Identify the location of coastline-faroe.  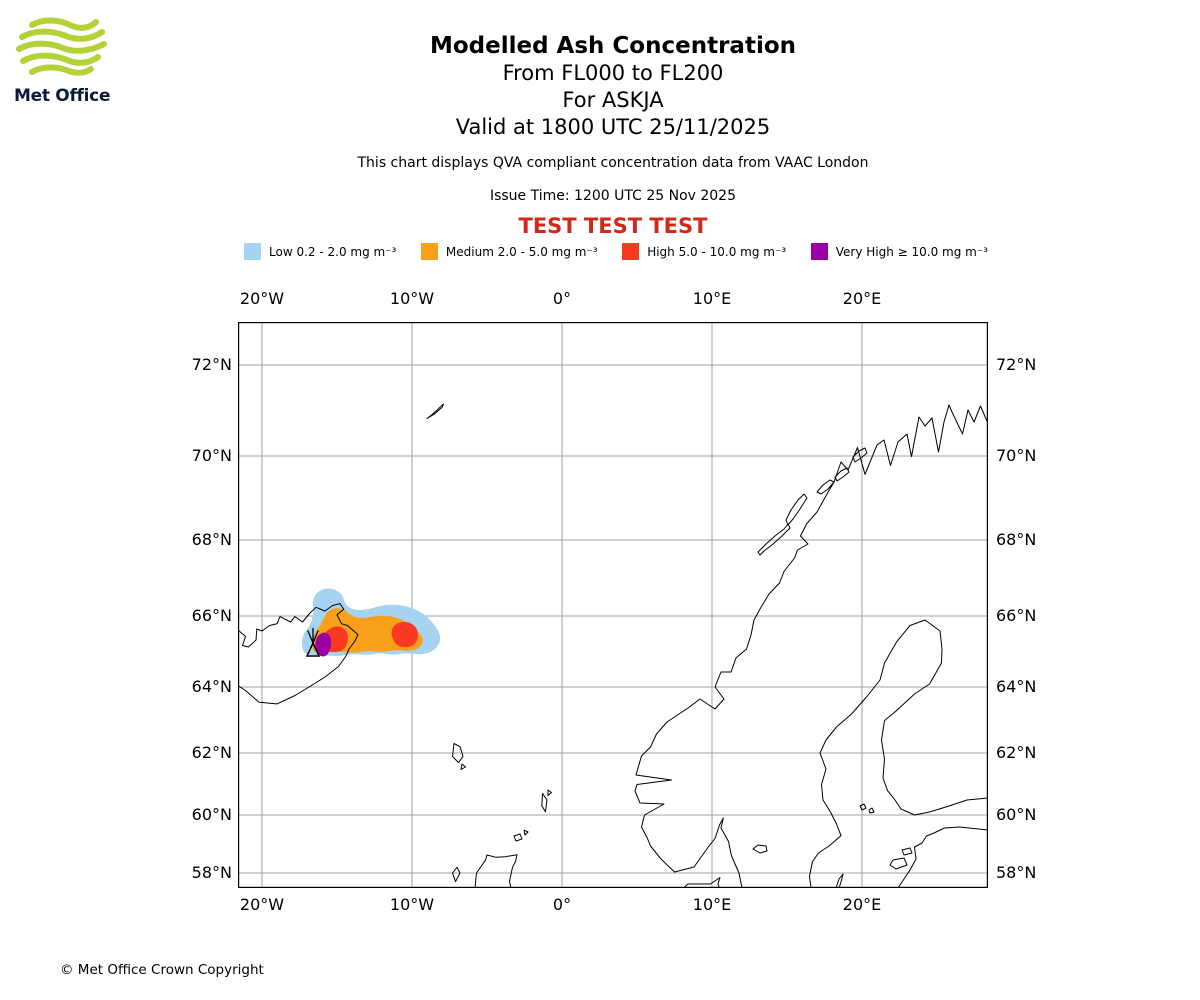
(459, 756).